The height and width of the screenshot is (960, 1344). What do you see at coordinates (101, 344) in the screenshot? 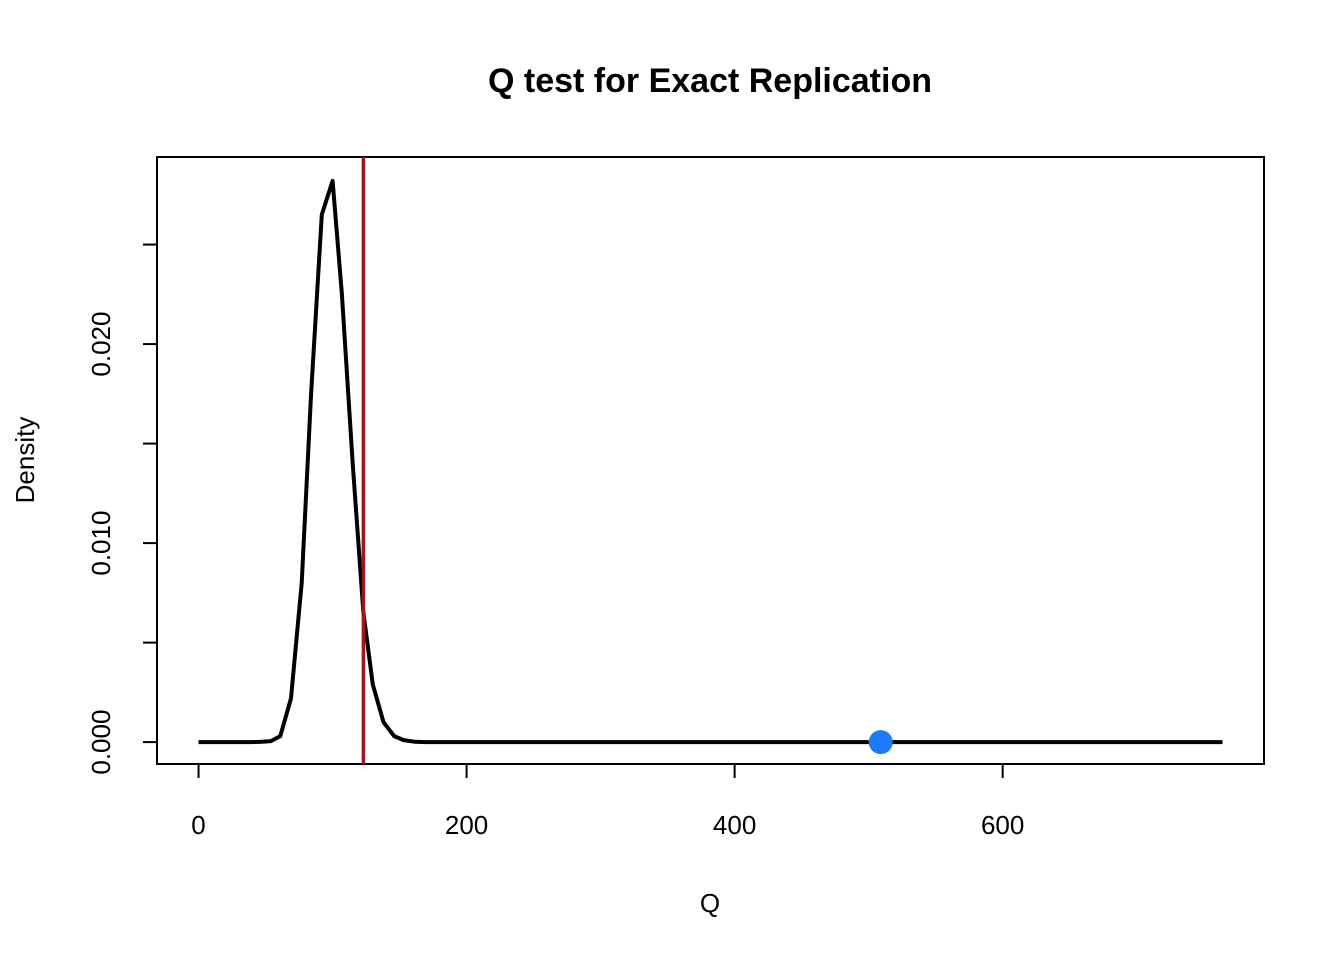
I see `y-tick-label: 0.020` at bounding box center [101, 344].